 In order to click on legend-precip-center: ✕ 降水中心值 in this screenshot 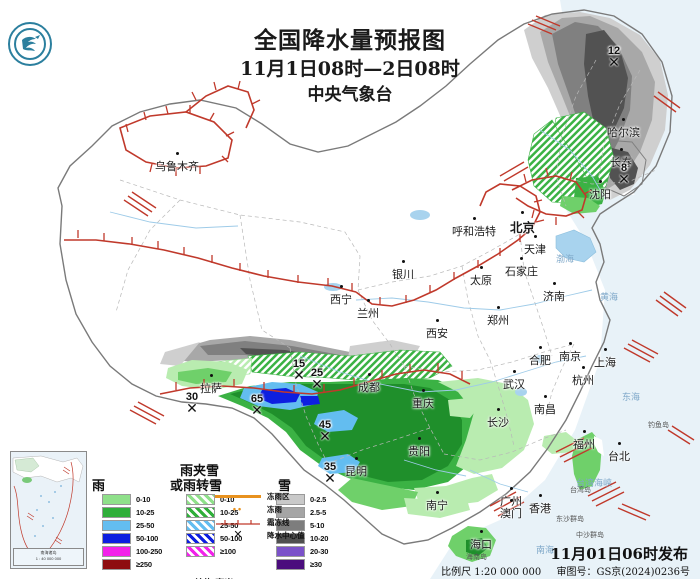, I will do `click(305, 535)`.